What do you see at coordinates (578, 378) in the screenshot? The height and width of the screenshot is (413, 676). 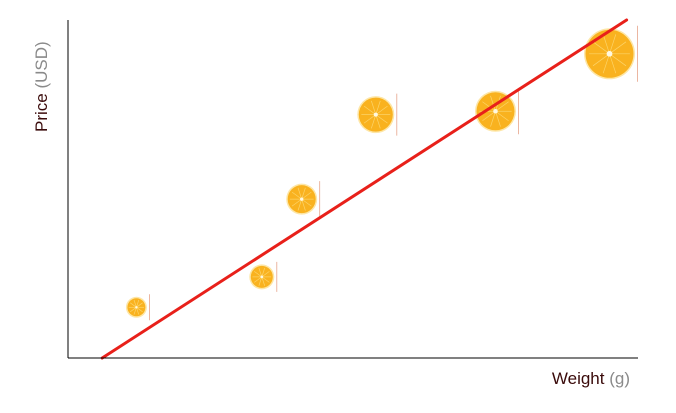 I see `x-axis-title: Weight` at bounding box center [578, 378].